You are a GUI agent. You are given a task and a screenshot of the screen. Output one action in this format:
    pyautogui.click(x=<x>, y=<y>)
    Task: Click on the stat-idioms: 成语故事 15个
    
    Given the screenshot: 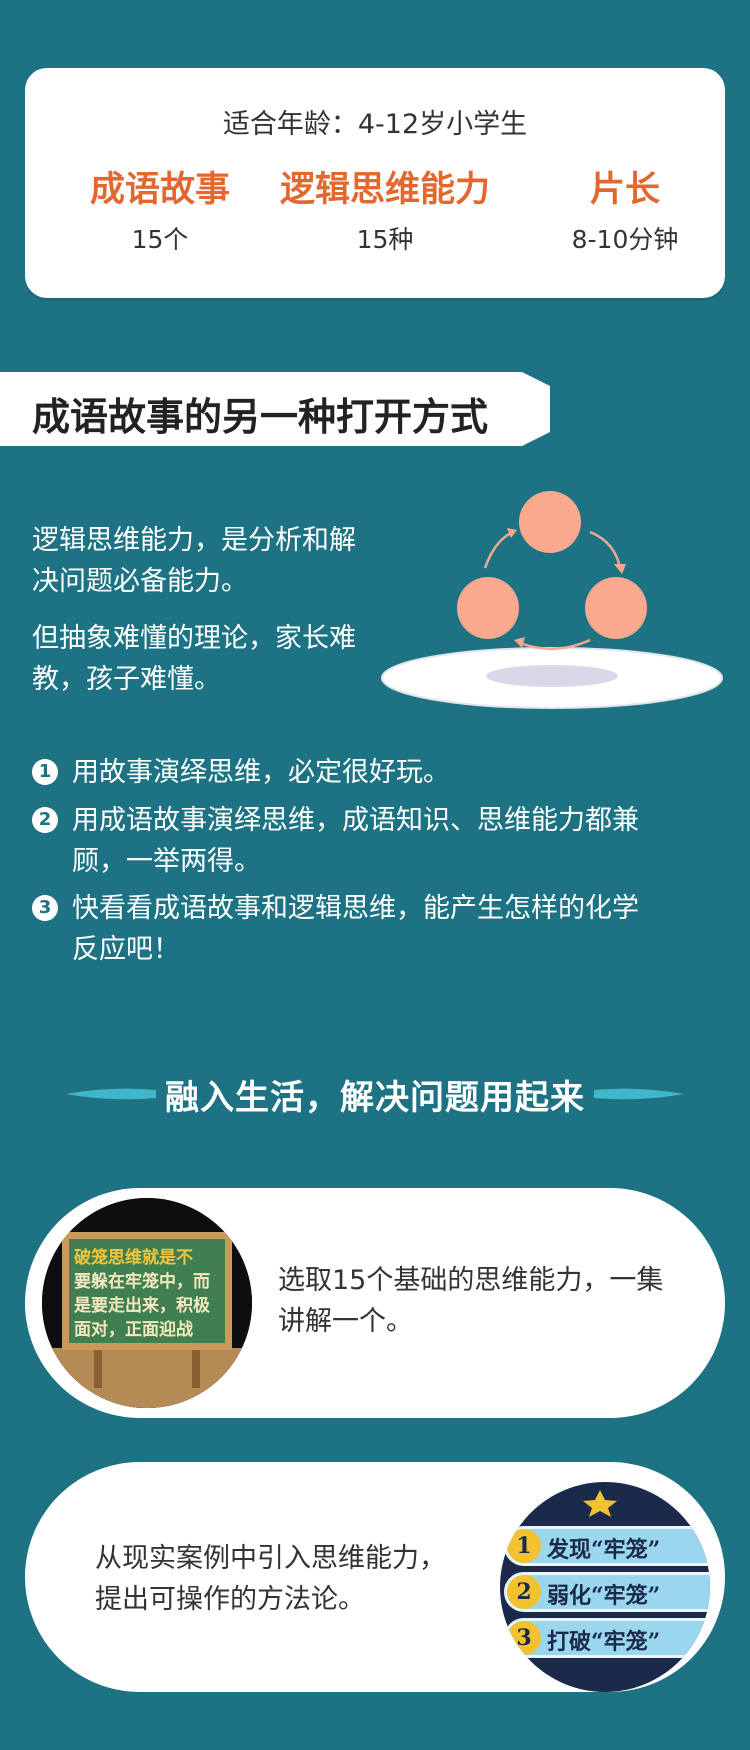 What is the action you would take?
    pyautogui.click(x=160, y=214)
    